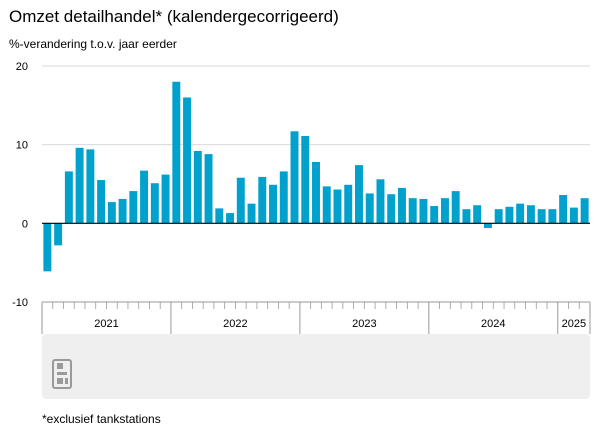 The height and width of the screenshot is (432, 606). What do you see at coordinates (364, 324) in the screenshot?
I see `year-label: 2023` at bounding box center [364, 324].